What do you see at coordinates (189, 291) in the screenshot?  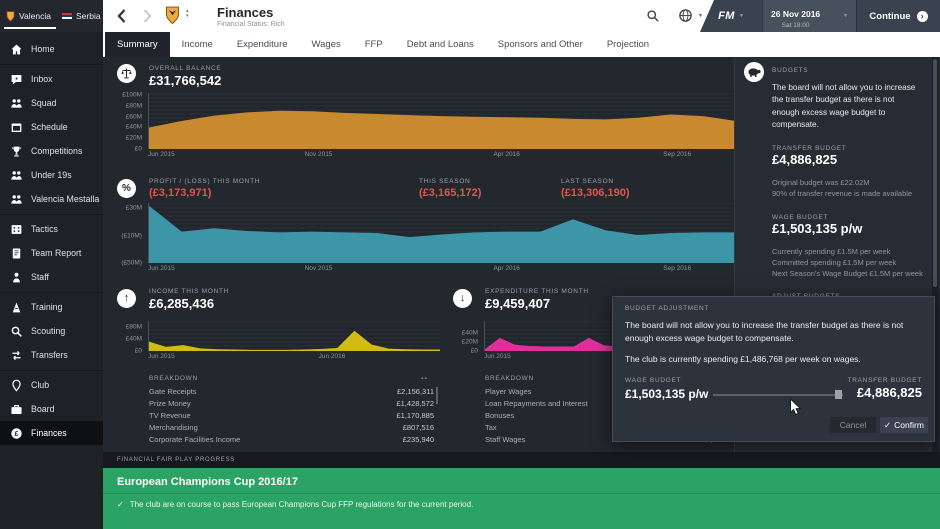 I see `income-label: INCOME THIS MONTH` at bounding box center [189, 291].